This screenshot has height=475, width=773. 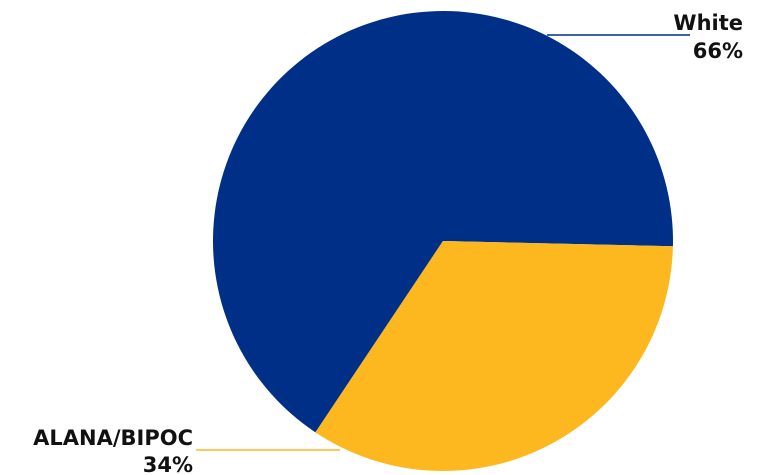 I want to click on slice-value-white: 66%, so click(x=718, y=51).